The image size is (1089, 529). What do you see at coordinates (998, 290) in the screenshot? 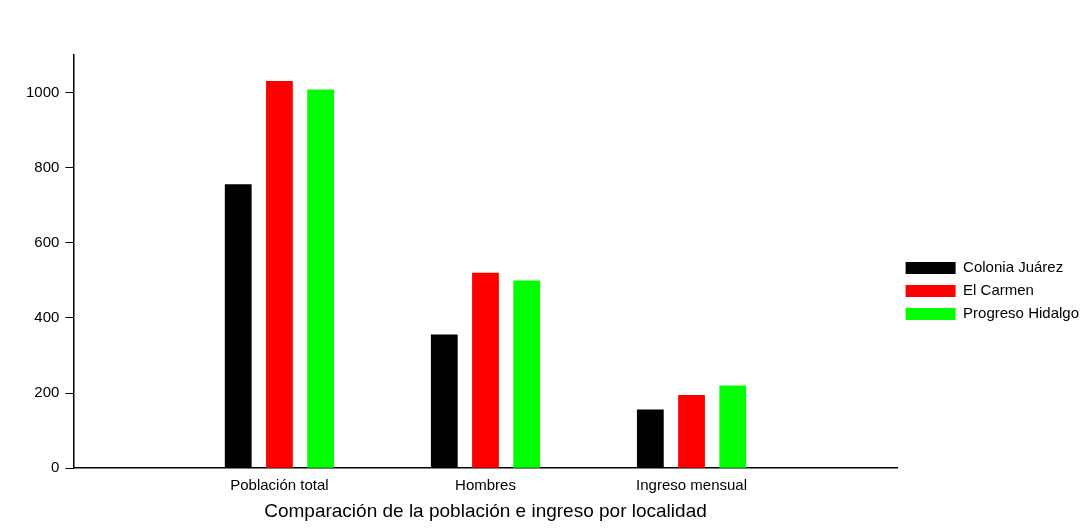
I see `legend-label: El Carmen` at bounding box center [998, 290].